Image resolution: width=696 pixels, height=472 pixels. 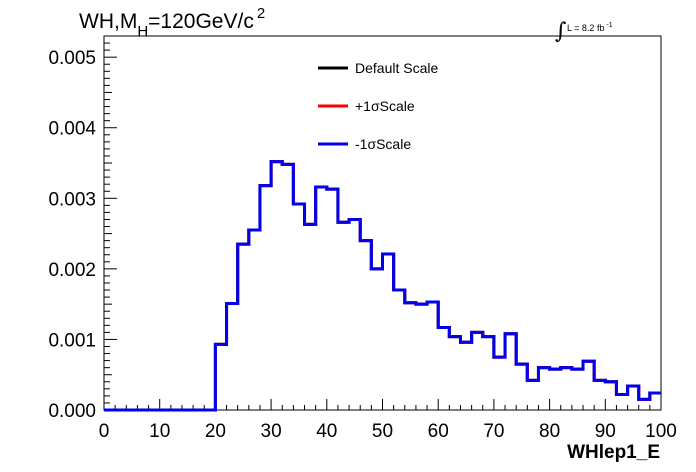 What do you see at coordinates (438, 431) in the screenshot?
I see `x-tick-label: 60` at bounding box center [438, 431].